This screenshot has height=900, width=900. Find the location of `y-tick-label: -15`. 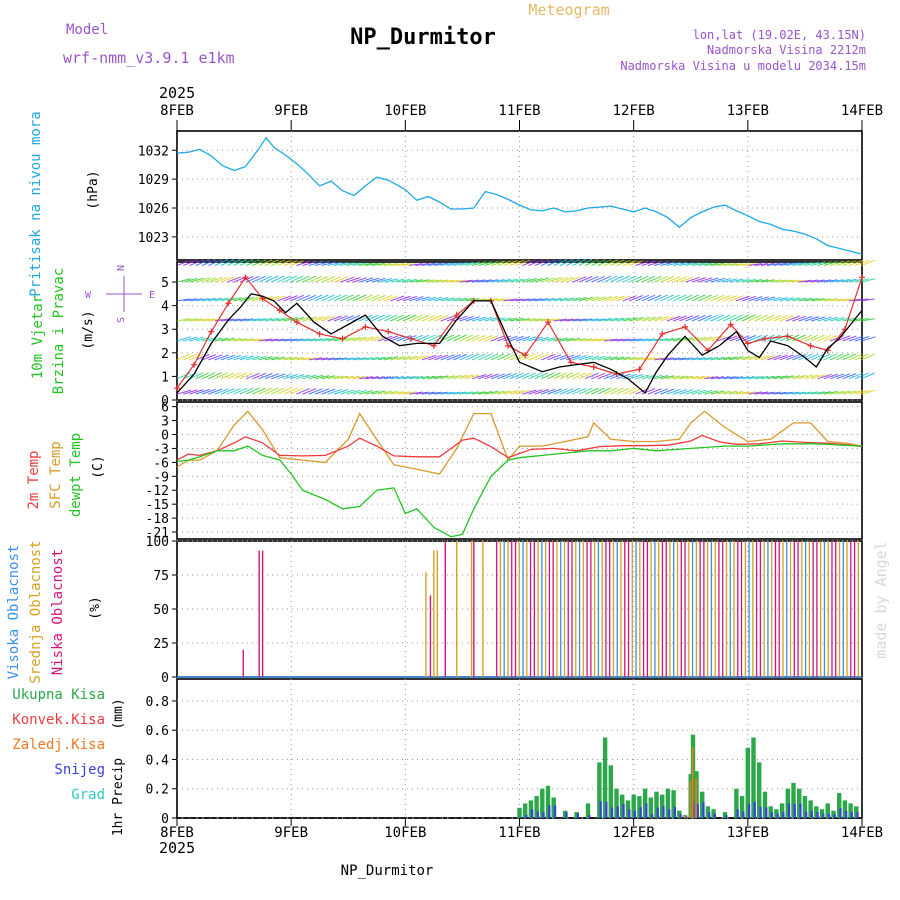

y-tick-label: -15 is located at coordinates (157, 505).